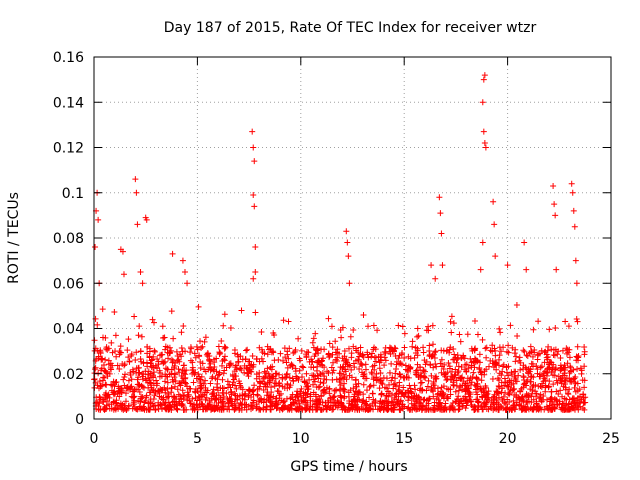 This screenshot has width=640, height=480. I want to click on x-axis-label: GPS time / hours, so click(348, 467).